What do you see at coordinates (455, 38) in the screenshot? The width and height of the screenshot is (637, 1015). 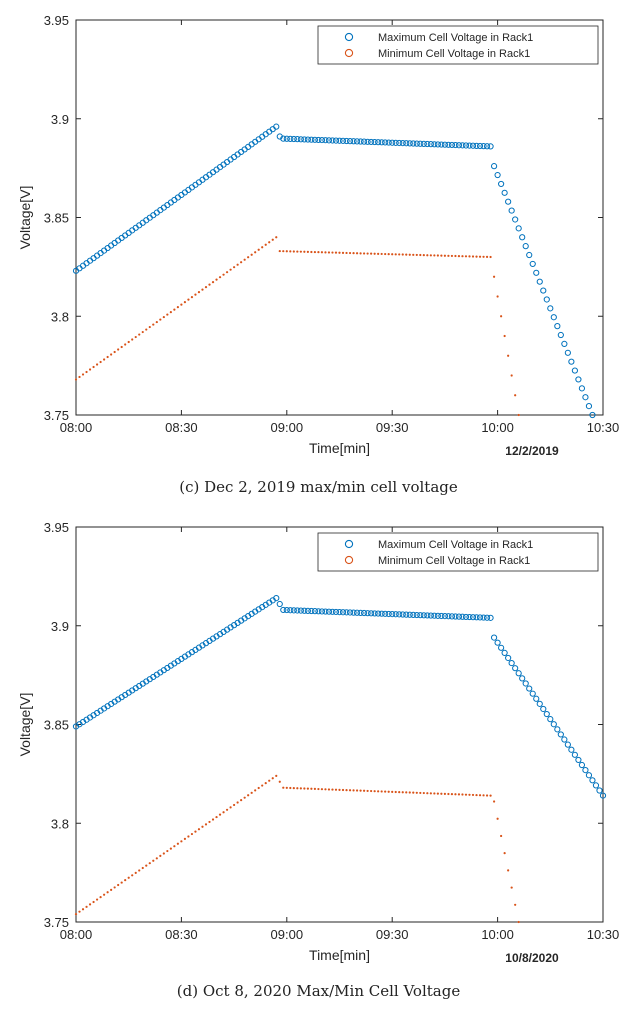 I see `legend-label: Maximum Cell Voltage in Rack1` at bounding box center [455, 38].